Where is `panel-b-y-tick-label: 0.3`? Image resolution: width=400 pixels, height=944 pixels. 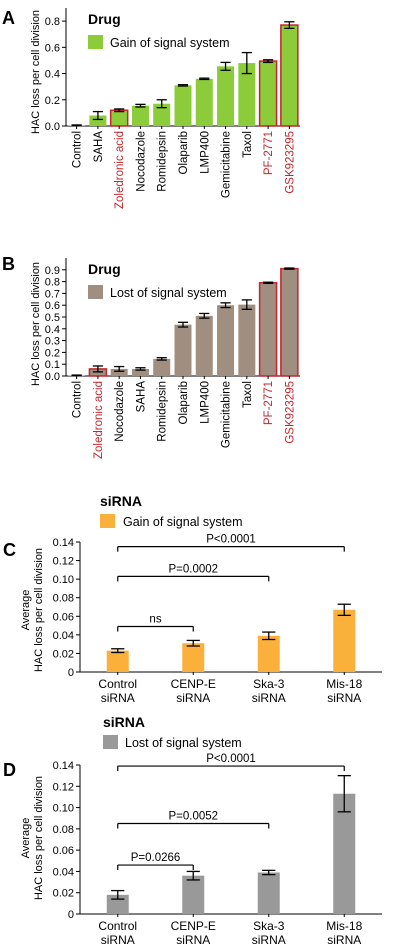
panel-b-y-tick-label: 0.3 is located at coordinates (52, 342).